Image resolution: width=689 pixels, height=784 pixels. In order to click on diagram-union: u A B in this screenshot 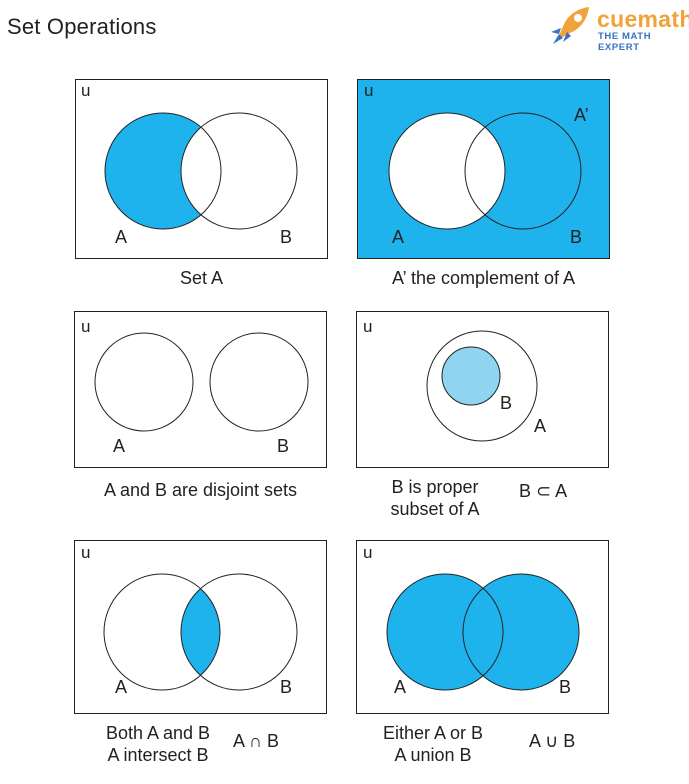, I will do `click(482, 627)`.